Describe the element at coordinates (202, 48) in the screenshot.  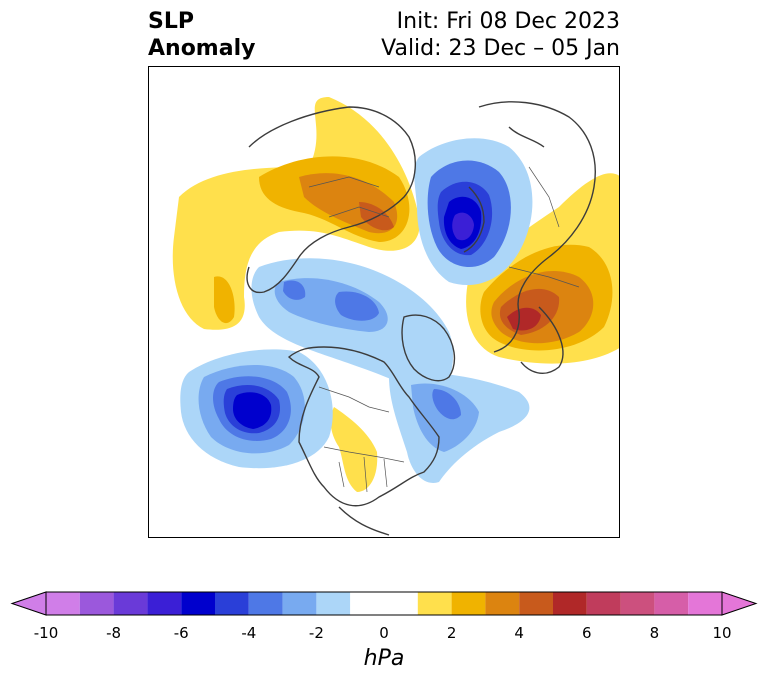
I see `title-line-2: Anomaly` at that location.